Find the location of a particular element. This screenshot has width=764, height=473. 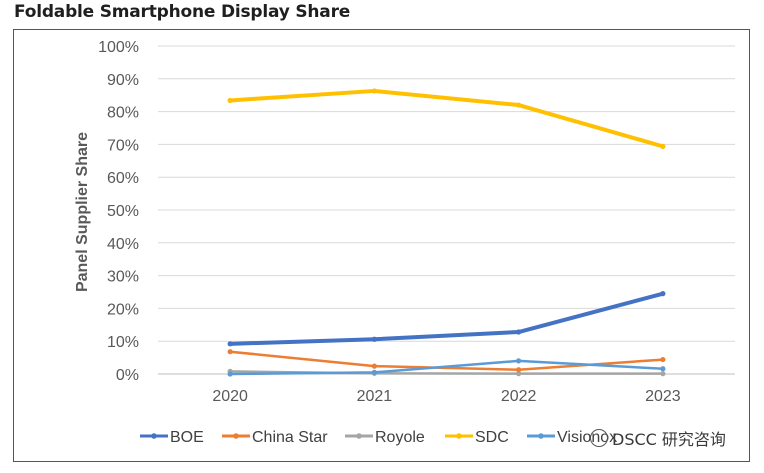

y-tick-label: 50% is located at coordinates (123, 211).